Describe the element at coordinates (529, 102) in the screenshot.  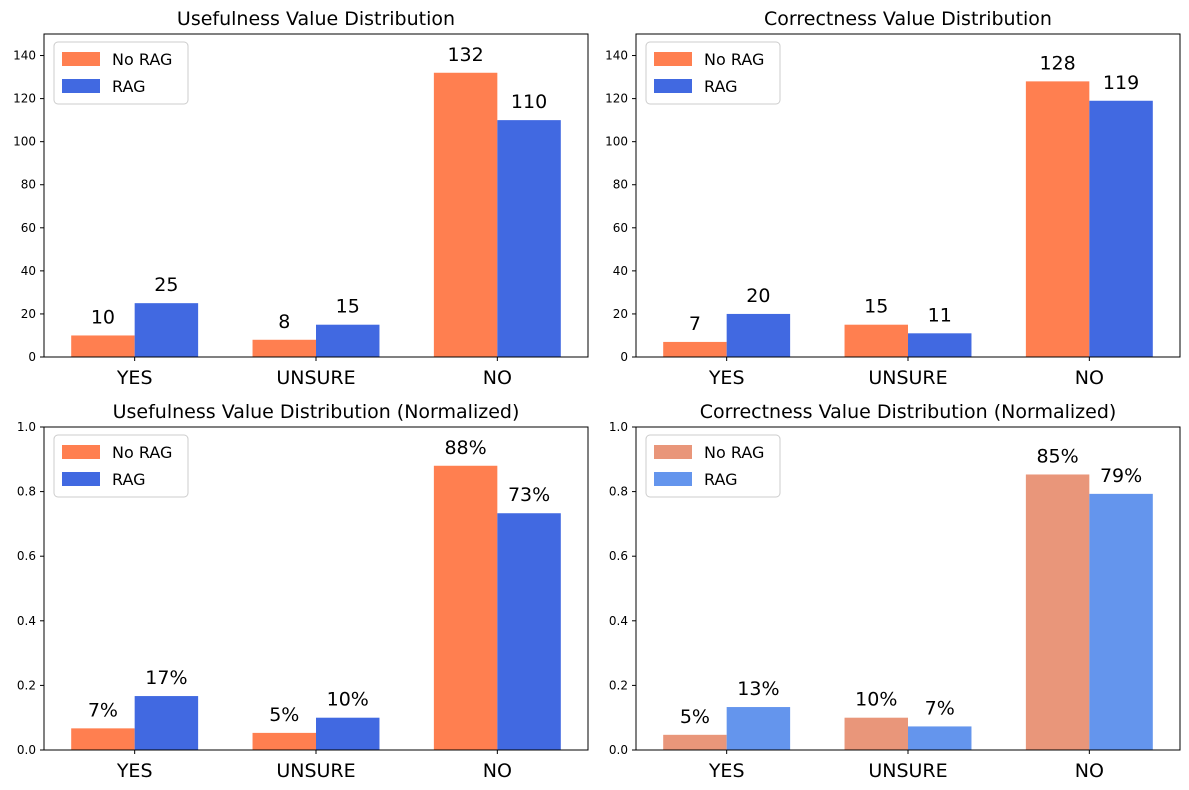
I see `data-label: 110` at that location.